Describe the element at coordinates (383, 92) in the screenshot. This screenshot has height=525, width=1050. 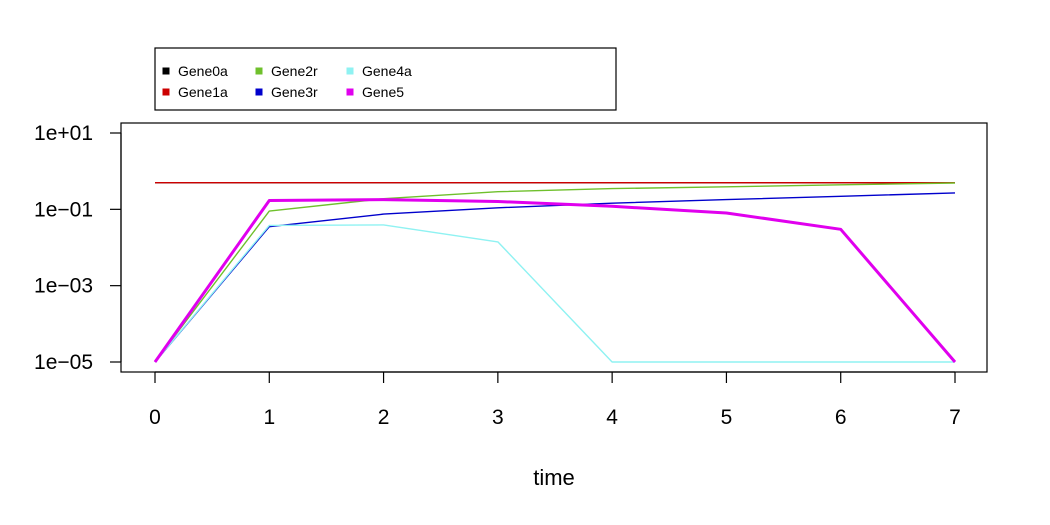
I see `legend-label: Gene5` at that location.